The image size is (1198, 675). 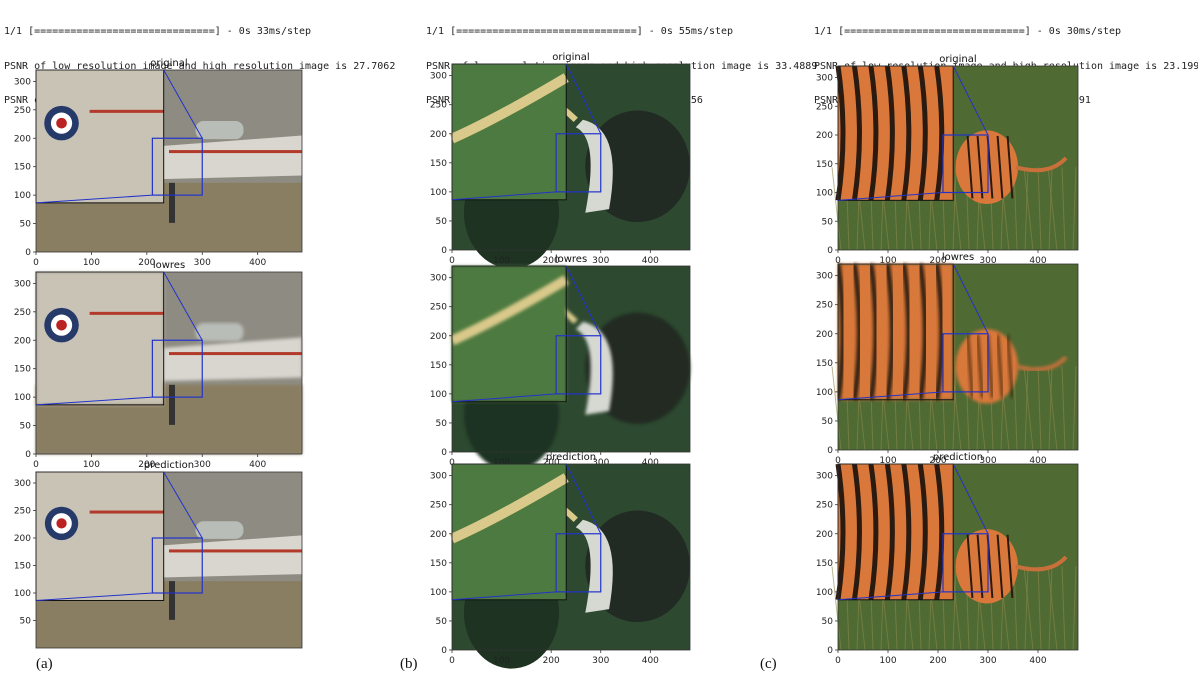 I want to click on panel-title: lowres, so click(x=958, y=257).